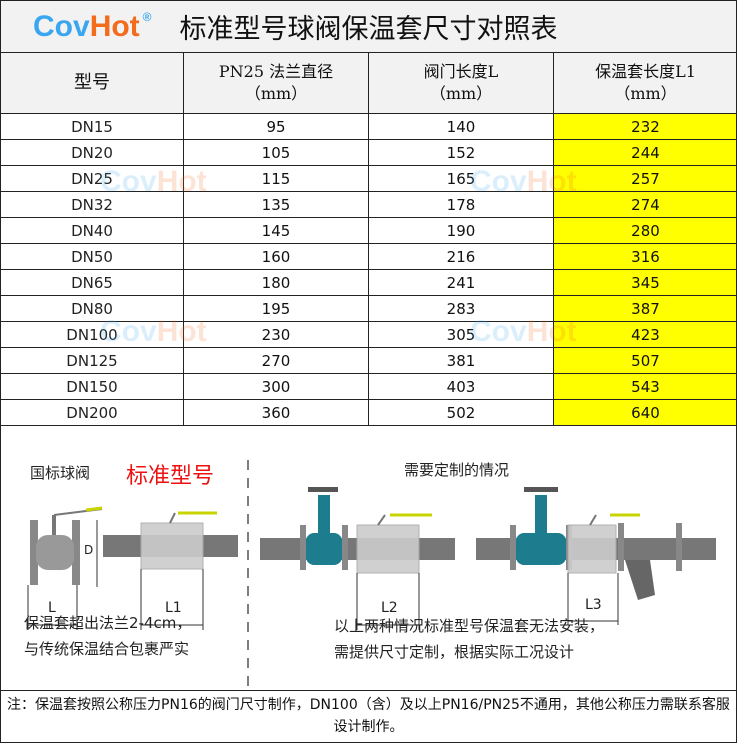 The image size is (737, 743). I want to click on table-cell: 300, so click(276, 386).